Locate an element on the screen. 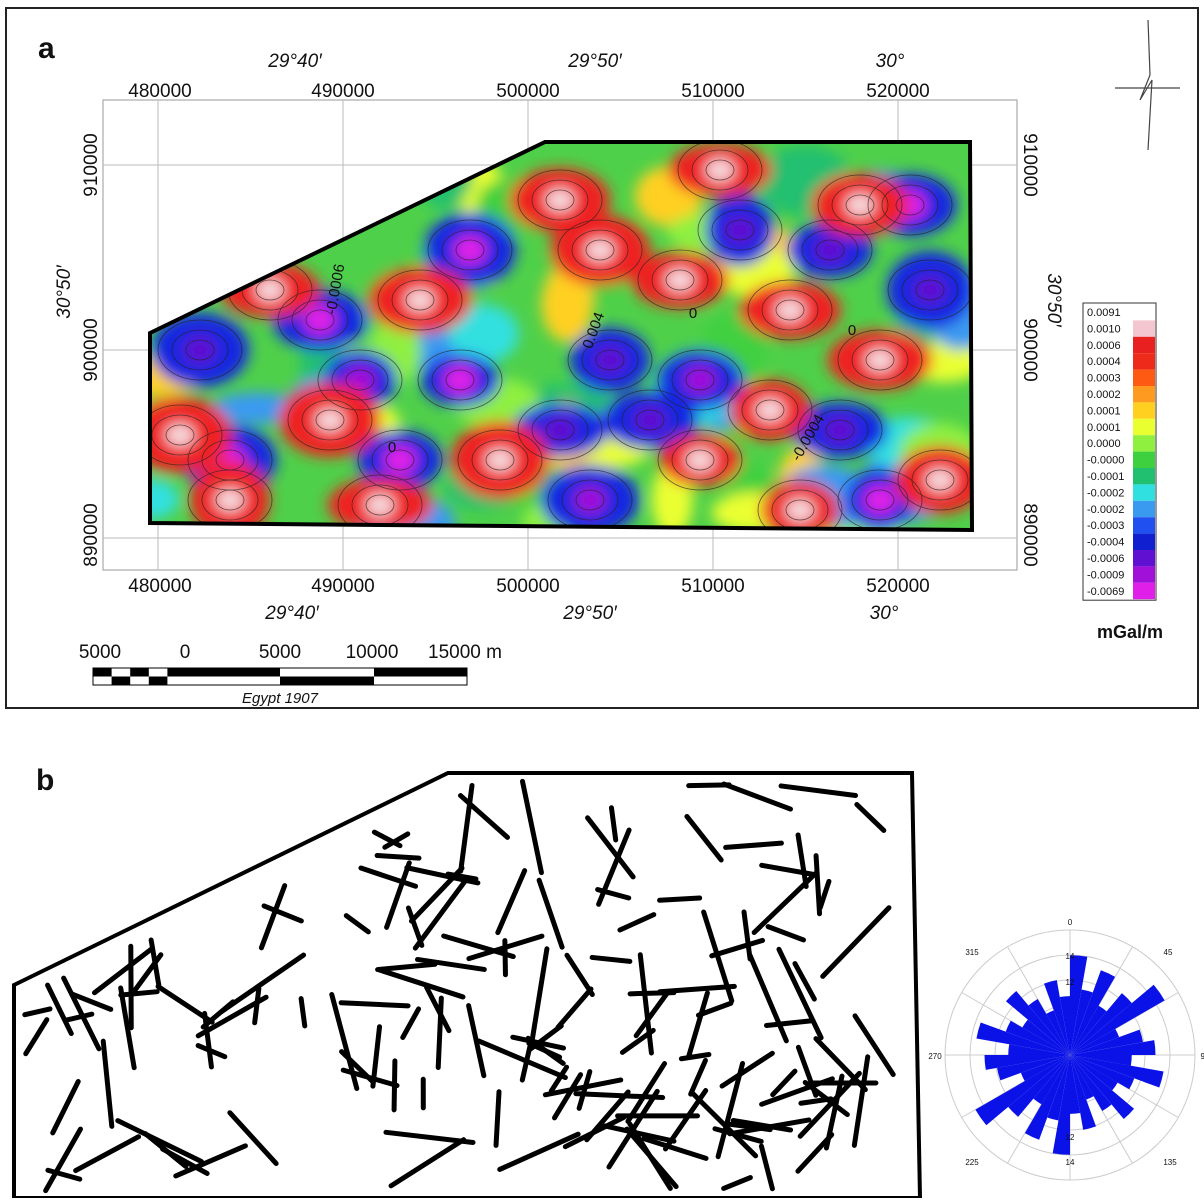 The height and width of the screenshot is (1203, 1204). contour-label: 0 is located at coordinates (693, 313).